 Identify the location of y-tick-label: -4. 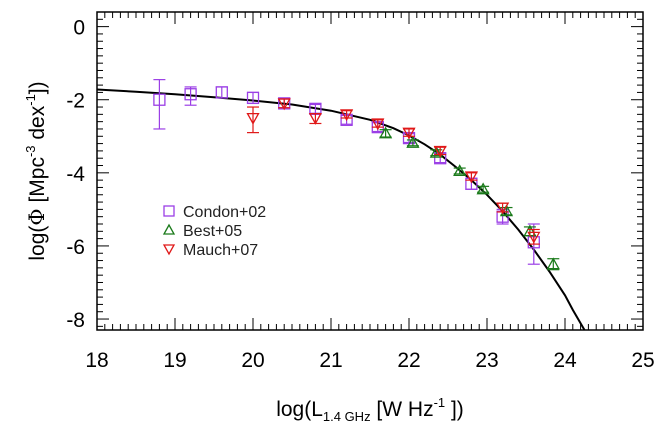
(75, 174).